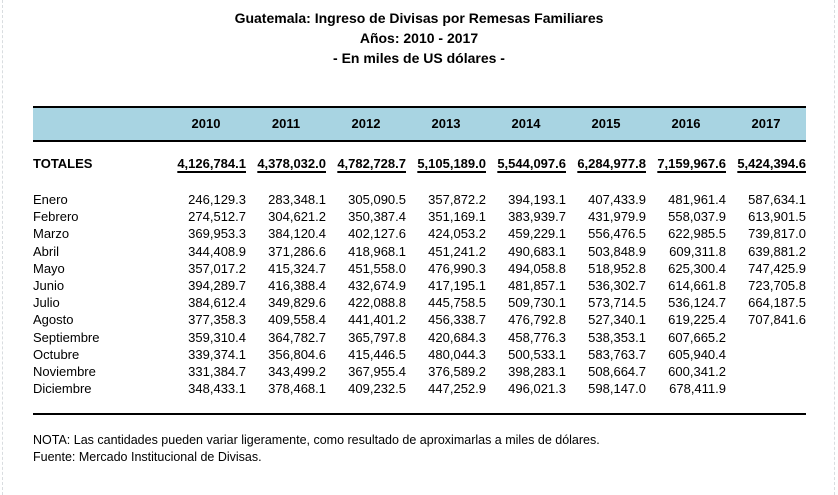 The image size is (838, 495). What do you see at coordinates (457, 354) in the screenshot?
I see `cell-2013: 480,044.3` at bounding box center [457, 354].